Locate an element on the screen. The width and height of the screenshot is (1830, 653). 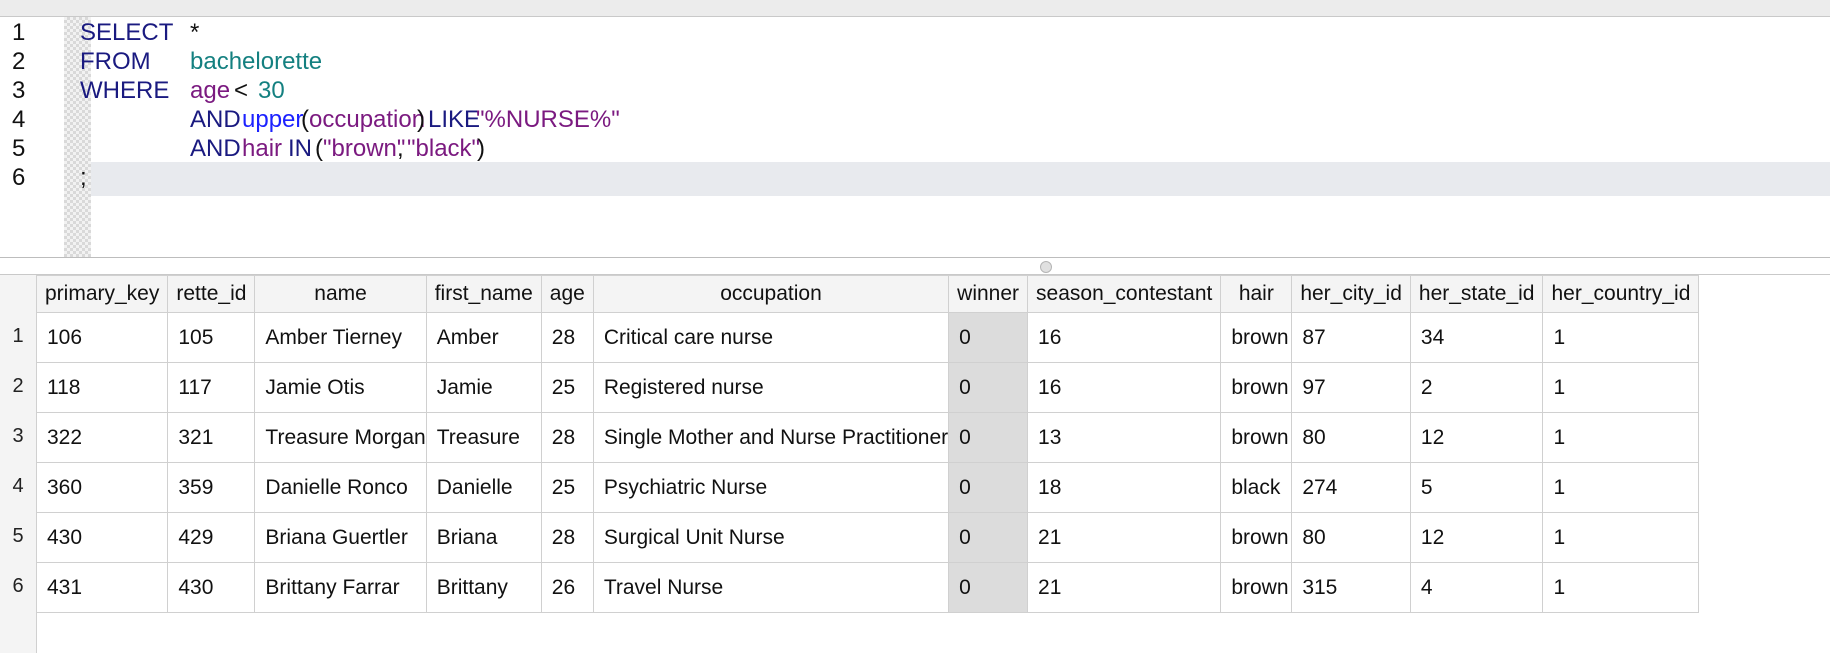
row-number: 6 is located at coordinates (18, 586).